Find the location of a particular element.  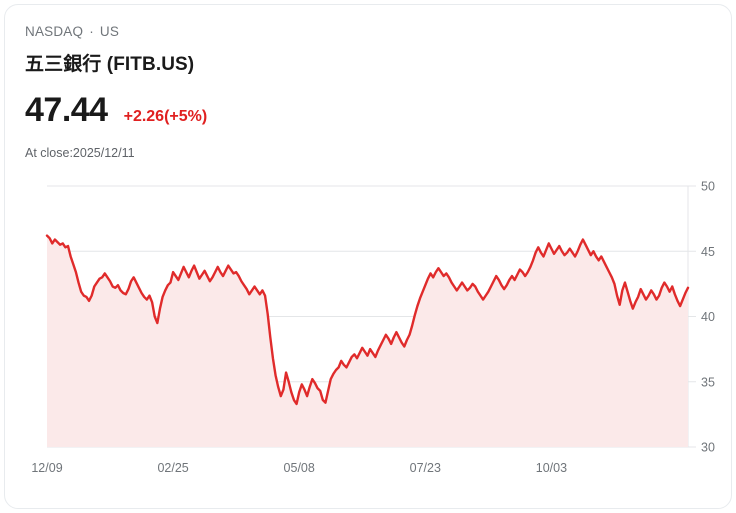

y-axis-label: 45 is located at coordinates (708, 252).